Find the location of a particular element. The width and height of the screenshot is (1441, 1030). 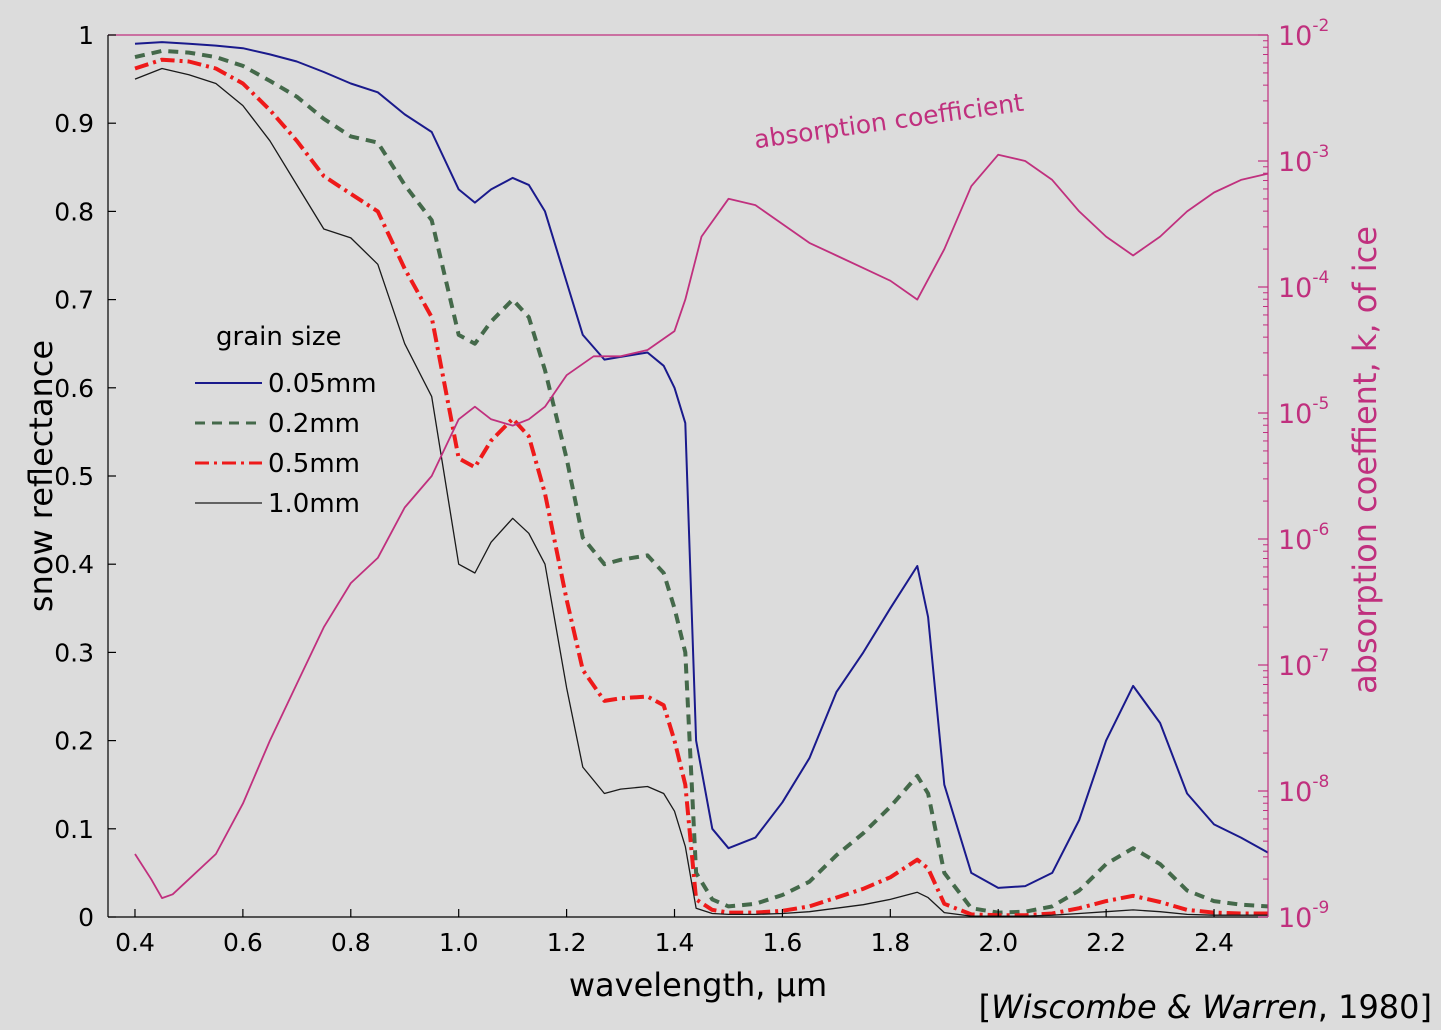

legend-label-1: 0.2mm is located at coordinates (314, 424).